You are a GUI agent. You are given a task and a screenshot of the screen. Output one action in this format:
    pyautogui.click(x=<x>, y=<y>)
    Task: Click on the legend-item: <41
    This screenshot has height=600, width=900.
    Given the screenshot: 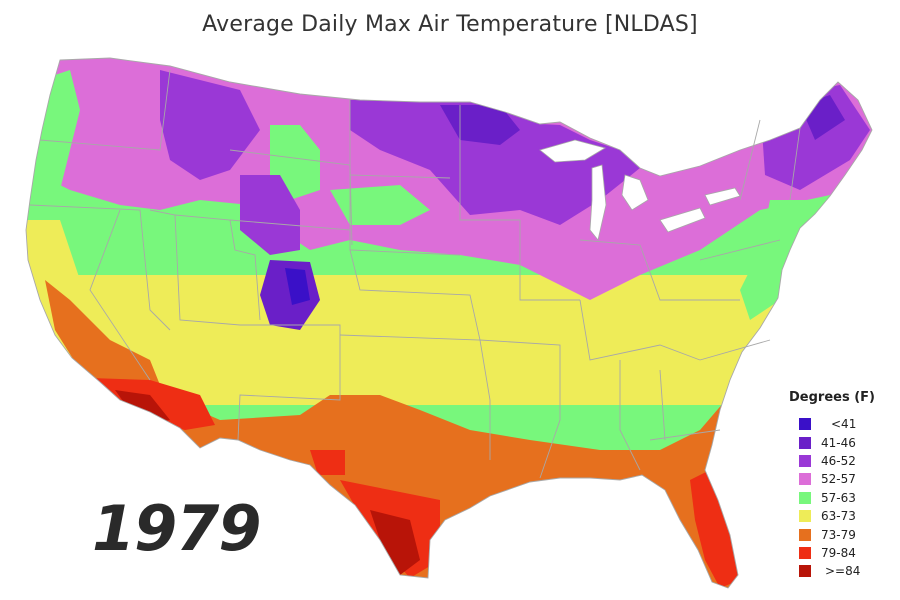 What is the action you would take?
    pyautogui.click(x=840, y=424)
    